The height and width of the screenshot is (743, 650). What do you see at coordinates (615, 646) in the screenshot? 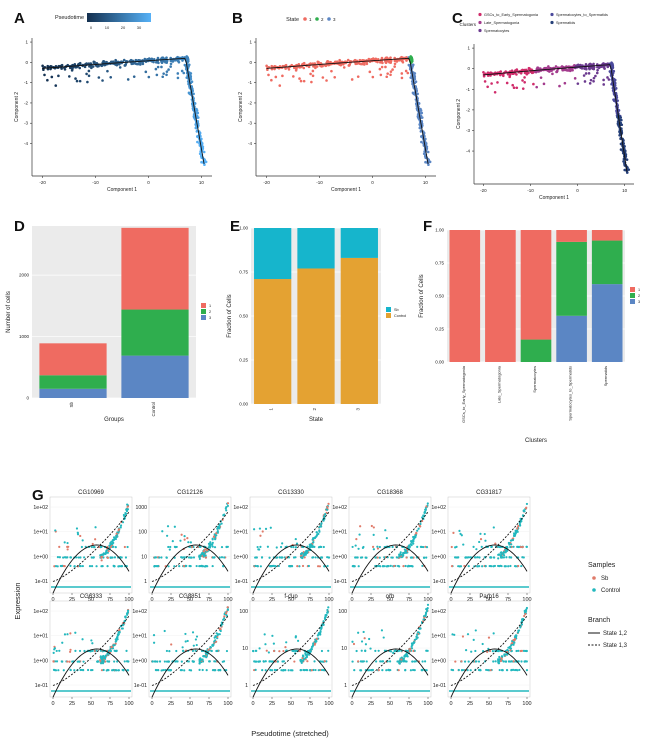
I see `legend-branch-label: State 1,3` at bounding box center [615, 646].